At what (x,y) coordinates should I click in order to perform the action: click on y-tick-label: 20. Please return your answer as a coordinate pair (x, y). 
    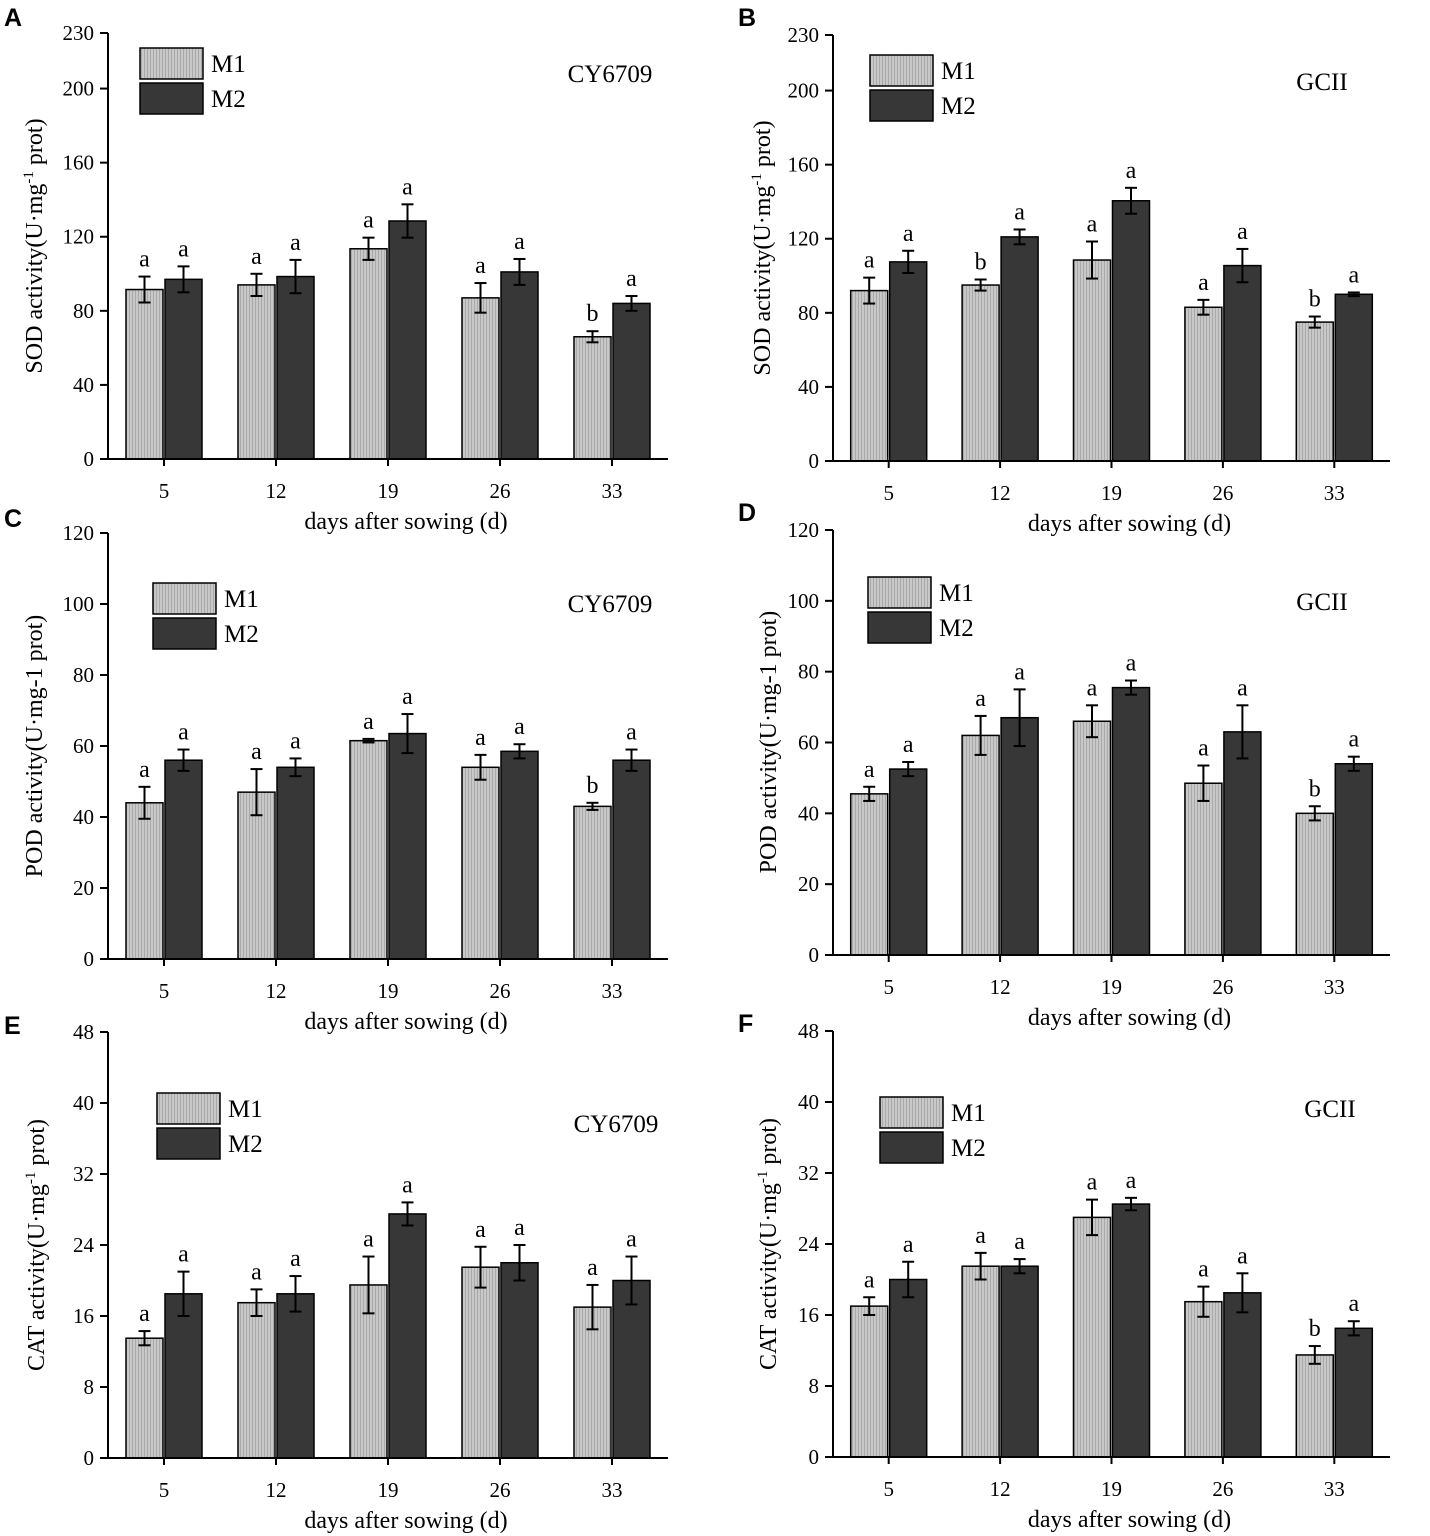
    Looking at the image, I should click on (83, 888).